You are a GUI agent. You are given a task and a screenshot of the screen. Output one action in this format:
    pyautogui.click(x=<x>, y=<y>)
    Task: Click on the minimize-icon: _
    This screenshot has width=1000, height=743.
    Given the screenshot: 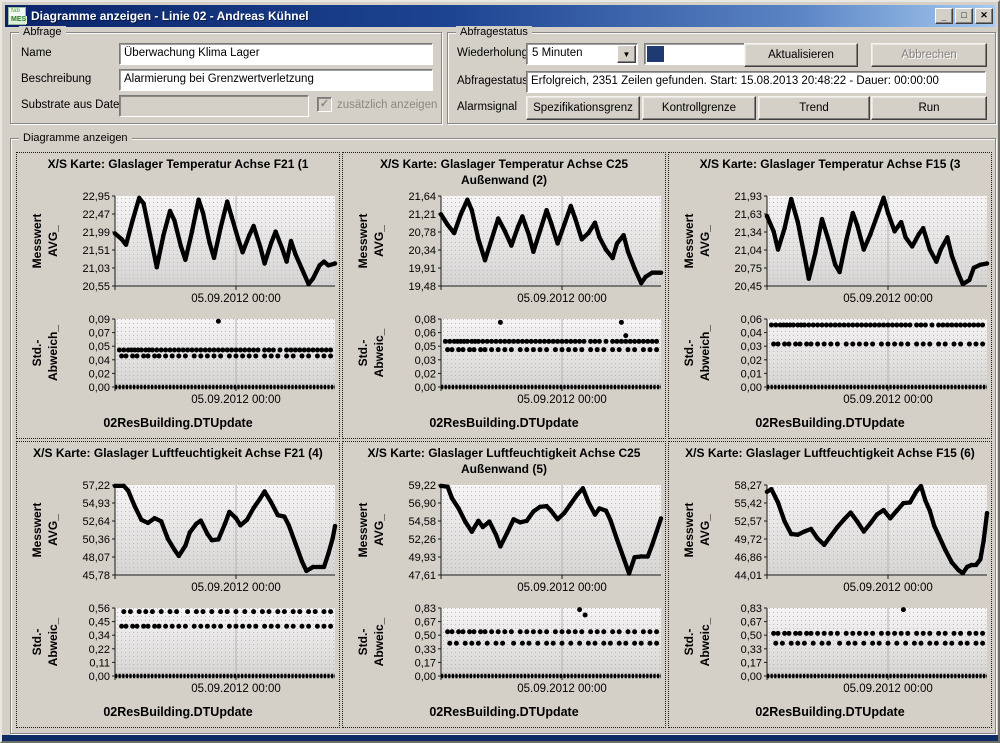 What is the action you would take?
    pyautogui.click(x=944, y=17)
    